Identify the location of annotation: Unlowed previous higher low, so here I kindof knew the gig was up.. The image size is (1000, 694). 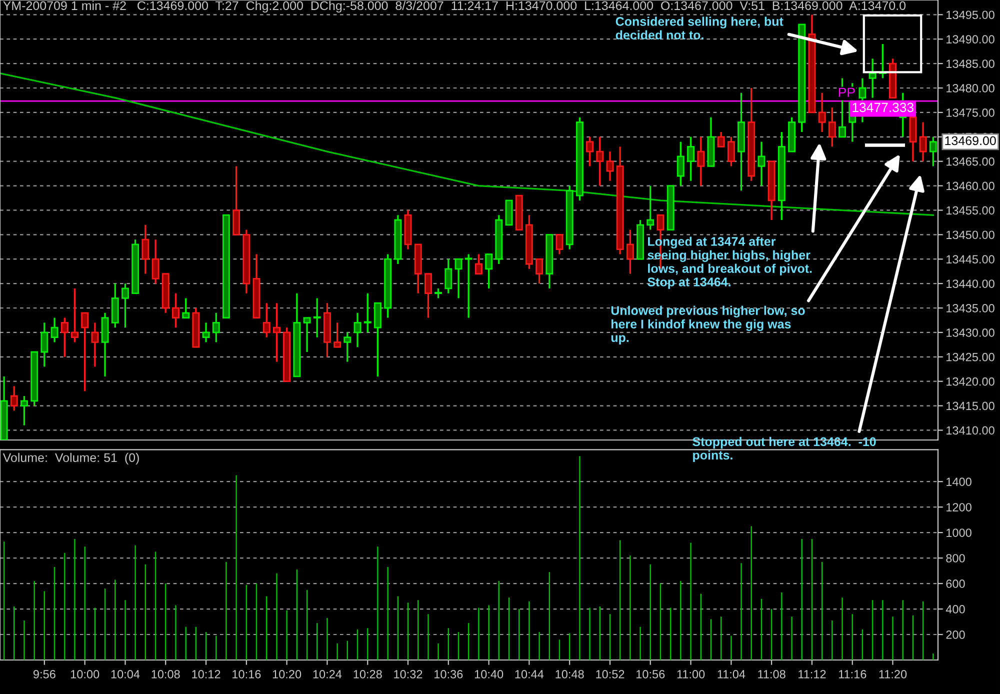
(708, 325).